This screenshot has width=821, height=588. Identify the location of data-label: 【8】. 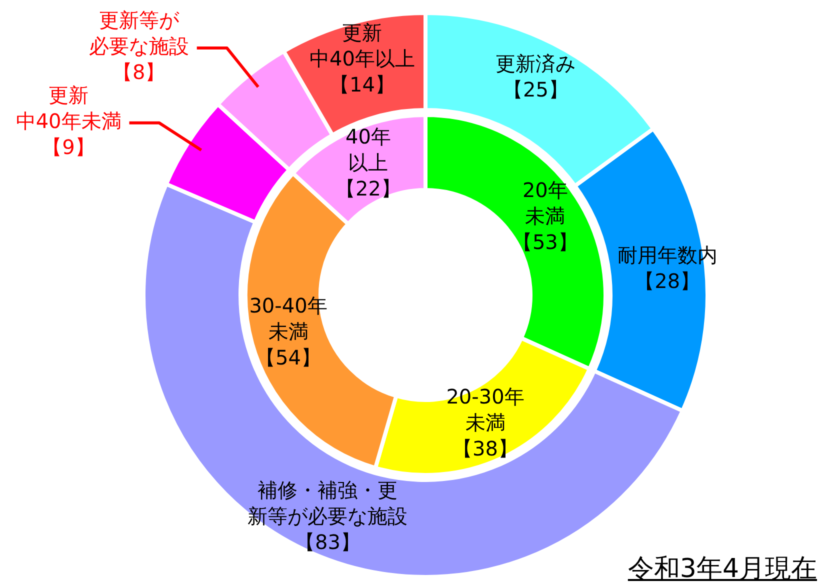
(139, 72).